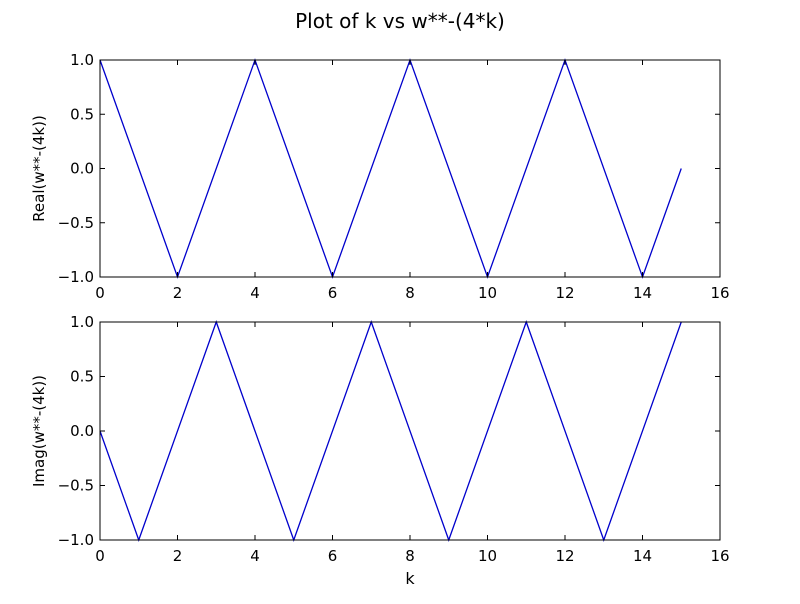 This screenshot has height=604, width=800. What do you see at coordinates (76, 223) in the screenshot?
I see `real-y-tick-label: −0.5` at bounding box center [76, 223].